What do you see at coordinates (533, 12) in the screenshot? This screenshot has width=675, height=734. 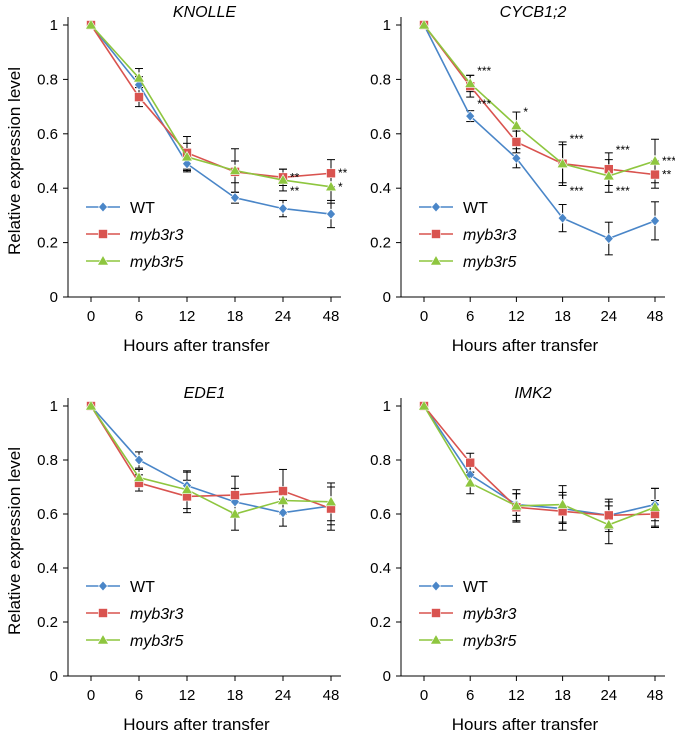 I see `chart-title: CYCB1;2` at bounding box center [533, 12].